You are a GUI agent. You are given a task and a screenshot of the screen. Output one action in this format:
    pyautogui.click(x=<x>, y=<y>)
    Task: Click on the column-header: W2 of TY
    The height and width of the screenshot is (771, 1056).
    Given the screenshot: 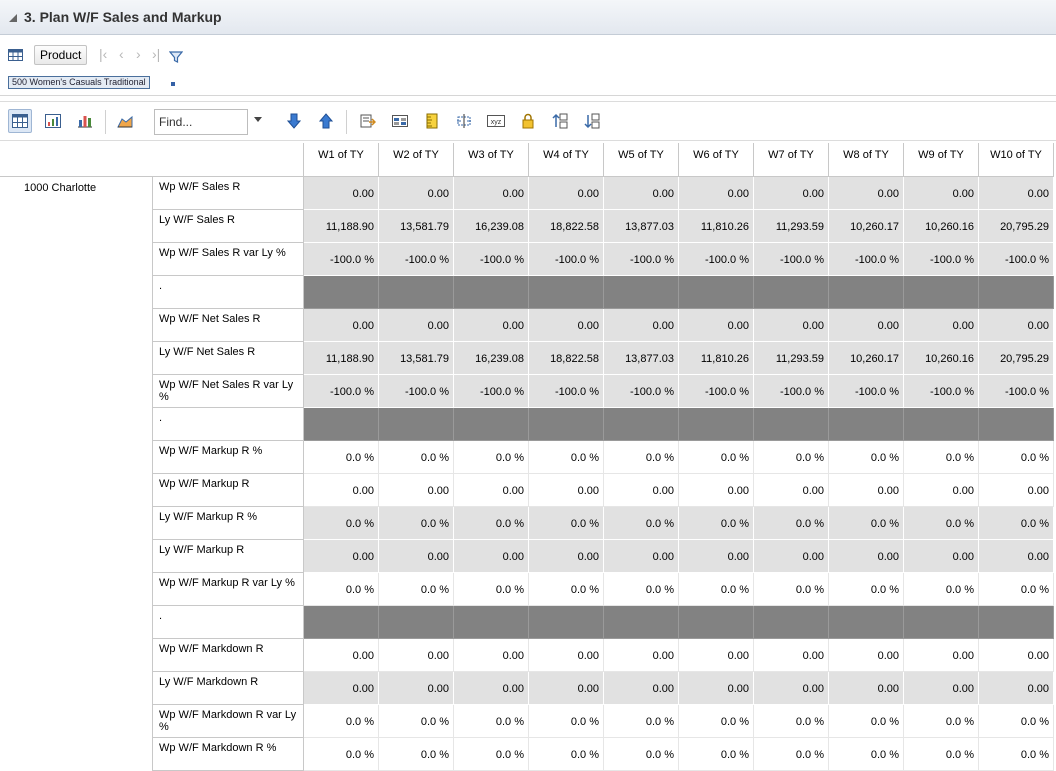 What is the action you would take?
    pyautogui.click(x=416, y=160)
    